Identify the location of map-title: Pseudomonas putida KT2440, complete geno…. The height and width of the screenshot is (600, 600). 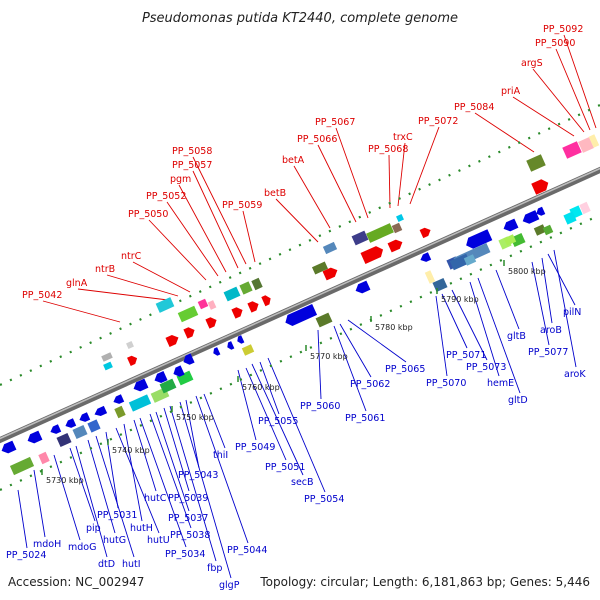
(300, 18).